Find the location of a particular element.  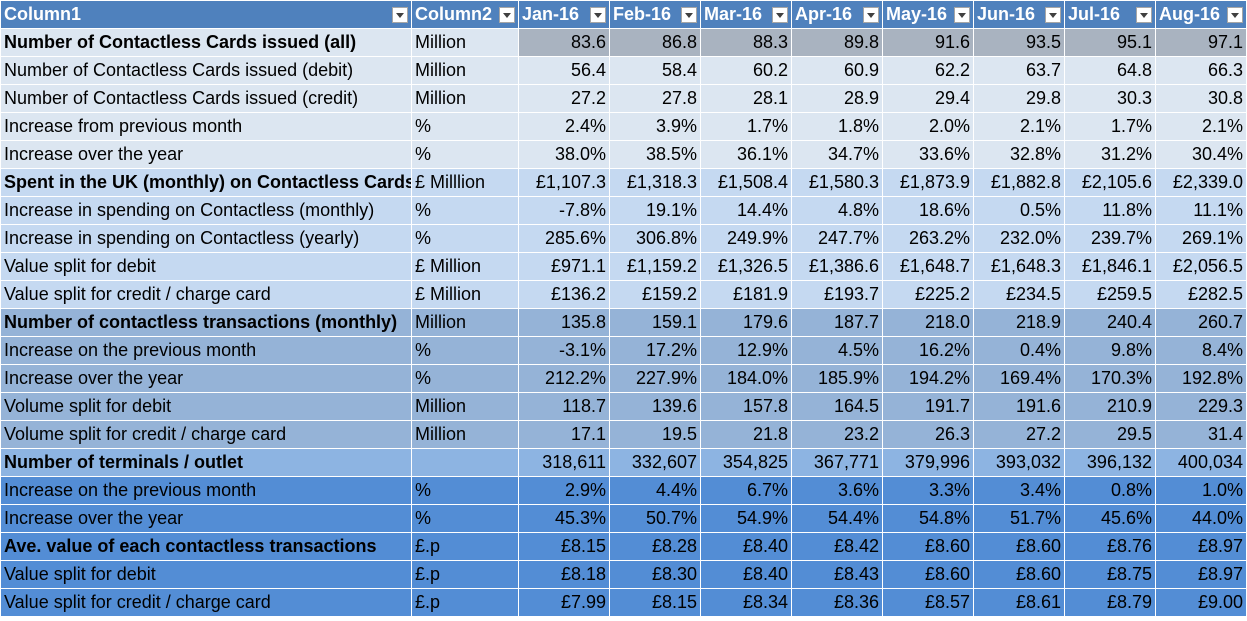

value-cell: 11.1% is located at coordinates (1201, 210).